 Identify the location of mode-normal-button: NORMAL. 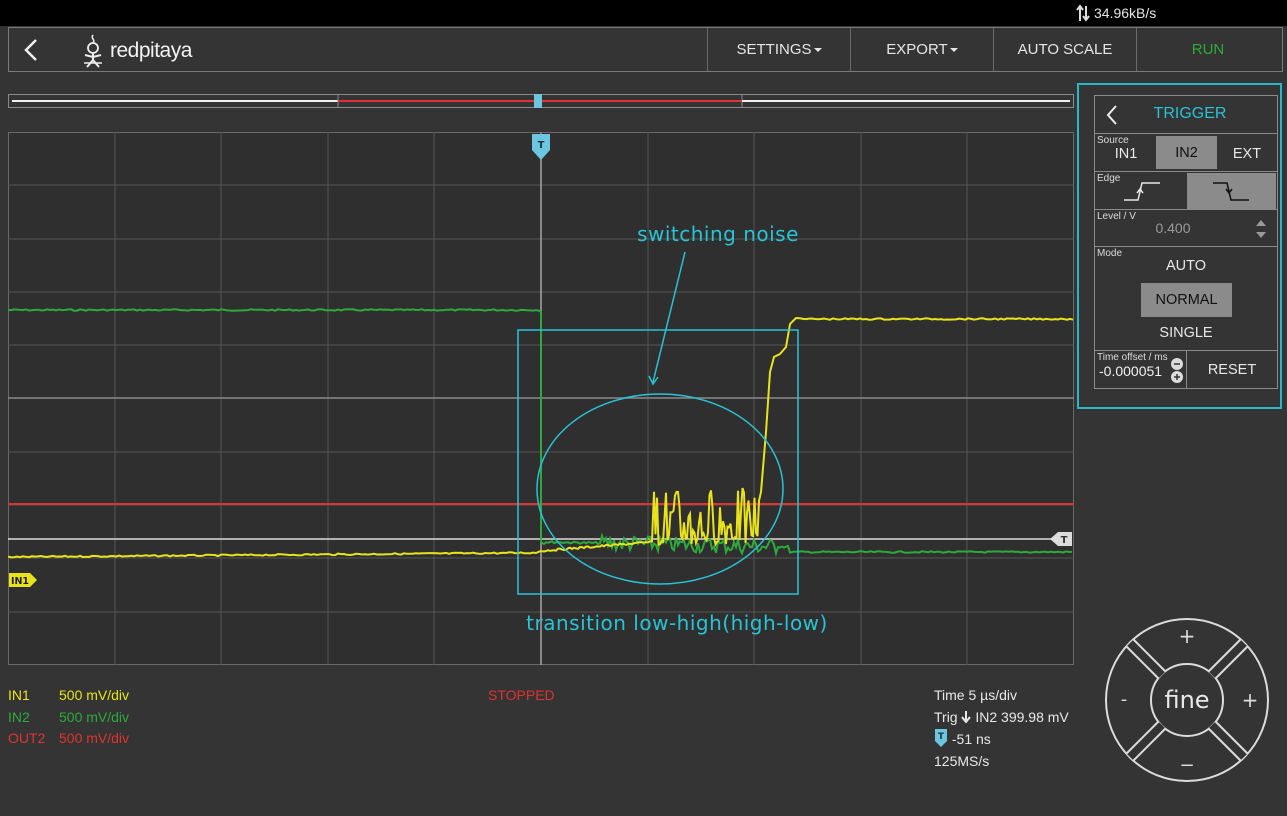
(1186, 300).